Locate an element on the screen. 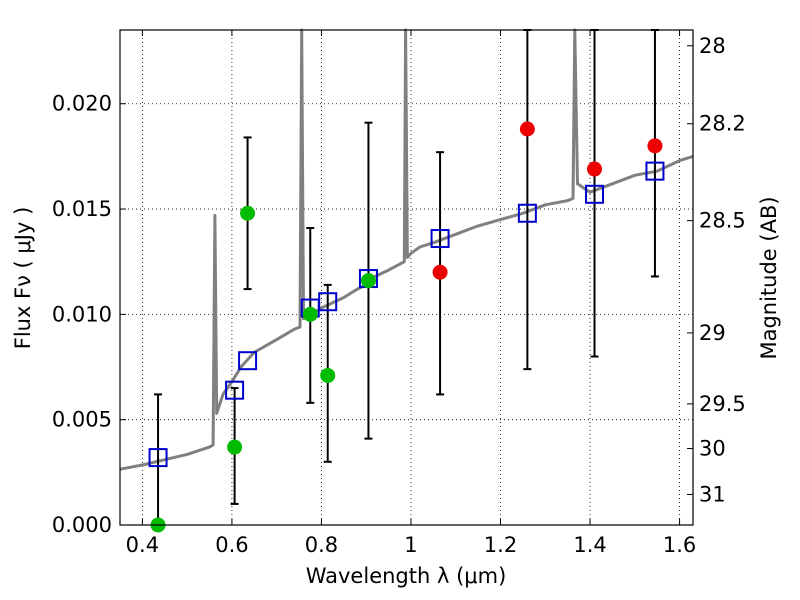 The height and width of the screenshot is (600, 800). y2-tick-label: 30 is located at coordinates (712, 449).